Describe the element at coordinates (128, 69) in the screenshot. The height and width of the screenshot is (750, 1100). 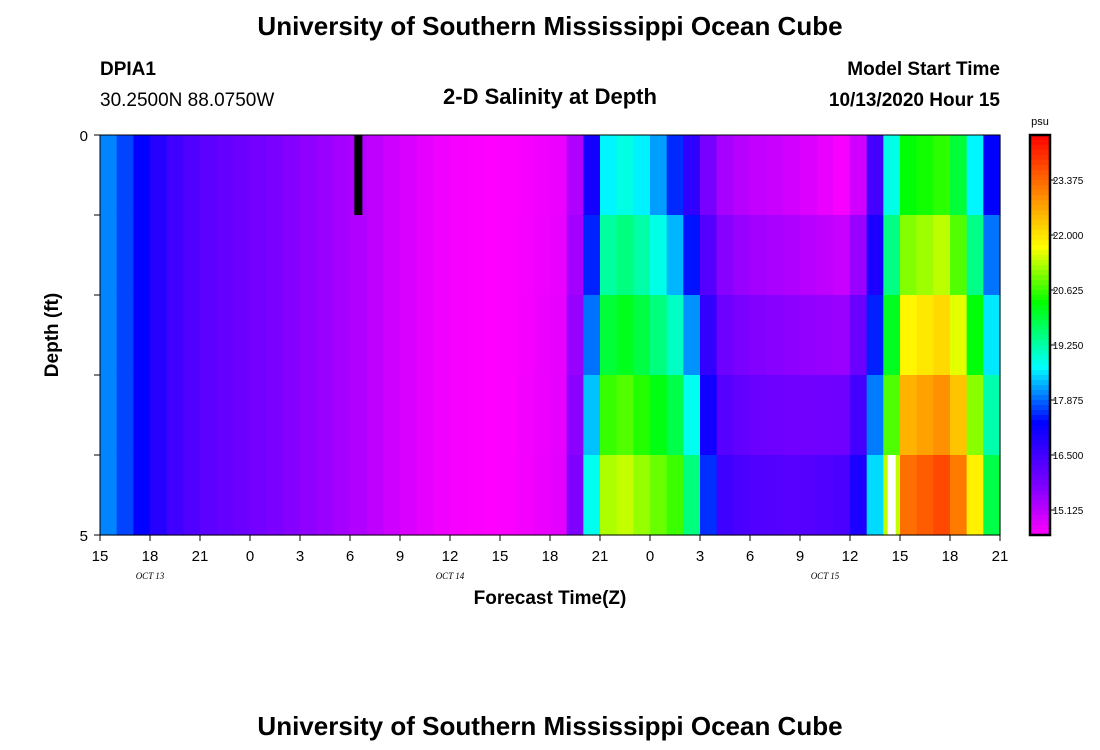
I see `station-id: DPIA1` at that location.